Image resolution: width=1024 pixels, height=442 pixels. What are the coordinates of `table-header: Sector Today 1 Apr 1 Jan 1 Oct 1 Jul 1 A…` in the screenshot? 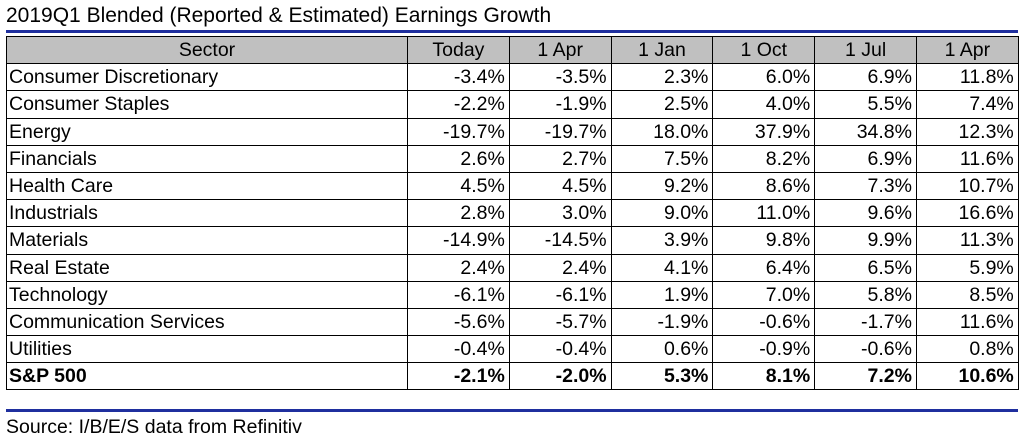 It's located at (512, 50).